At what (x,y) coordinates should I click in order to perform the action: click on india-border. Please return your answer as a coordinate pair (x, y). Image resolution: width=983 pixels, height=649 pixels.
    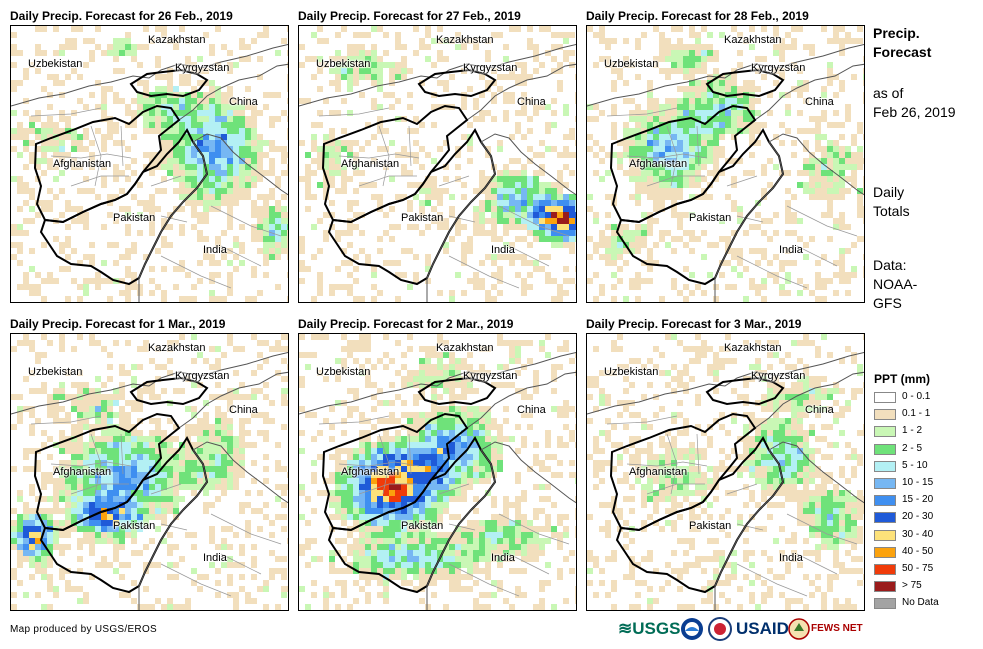
    Looking at the image, I should click on (789, 217).